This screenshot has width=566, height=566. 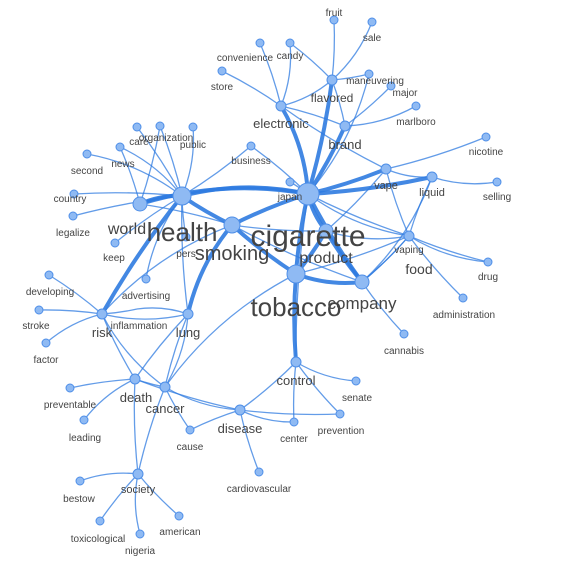 I want to click on node-label-disease: disease, so click(x=240, y=428).